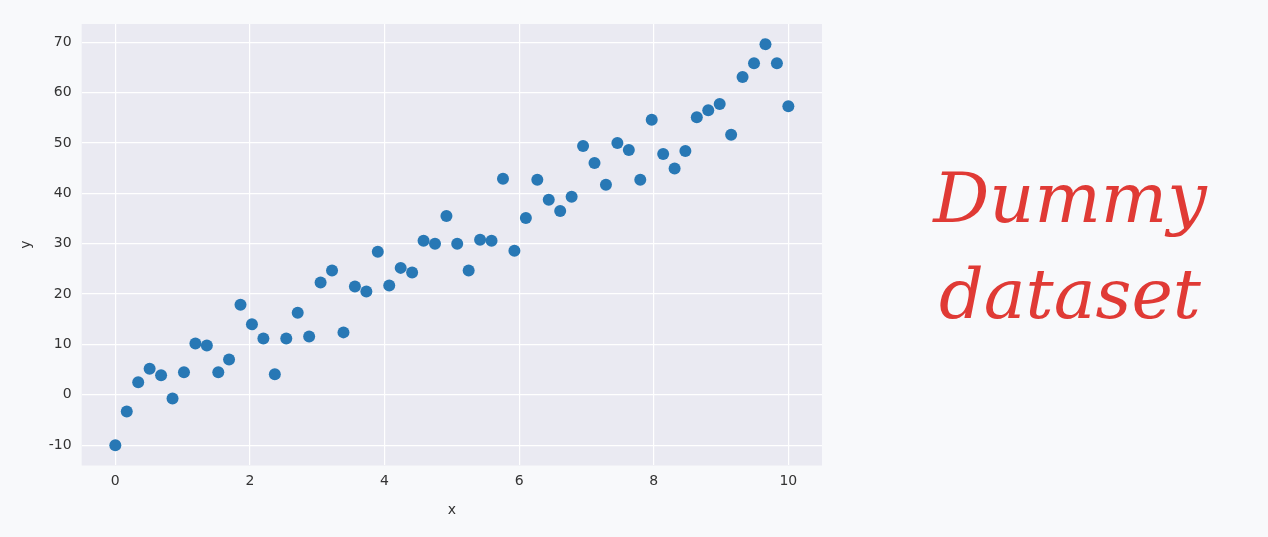  I want to click on y-tick-label: 30, so click(62, 242).